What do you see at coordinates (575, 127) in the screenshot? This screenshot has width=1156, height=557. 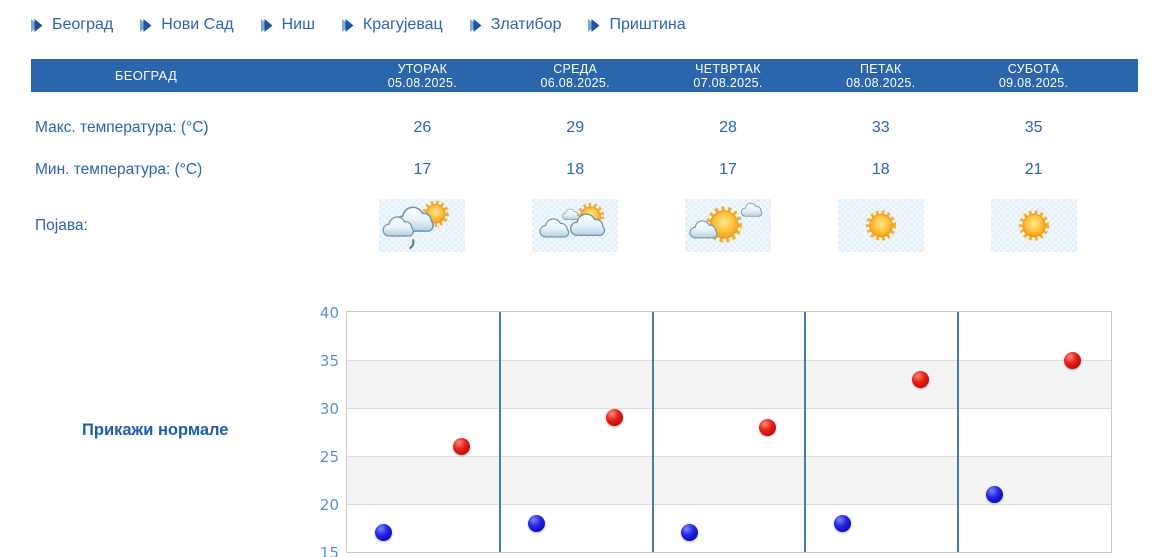 I see `max-temp-value: 29` at bounding box center [575, 127].